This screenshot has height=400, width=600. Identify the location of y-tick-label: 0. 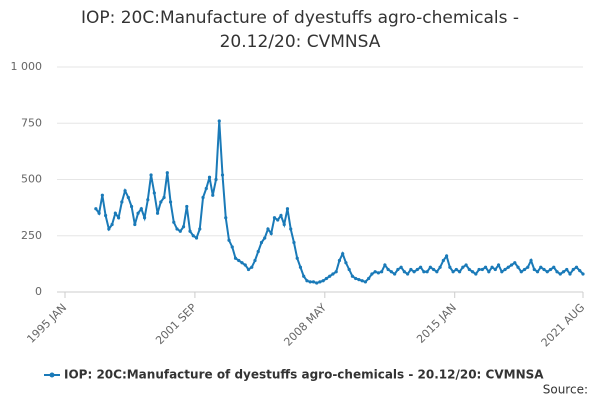
(38, 291).